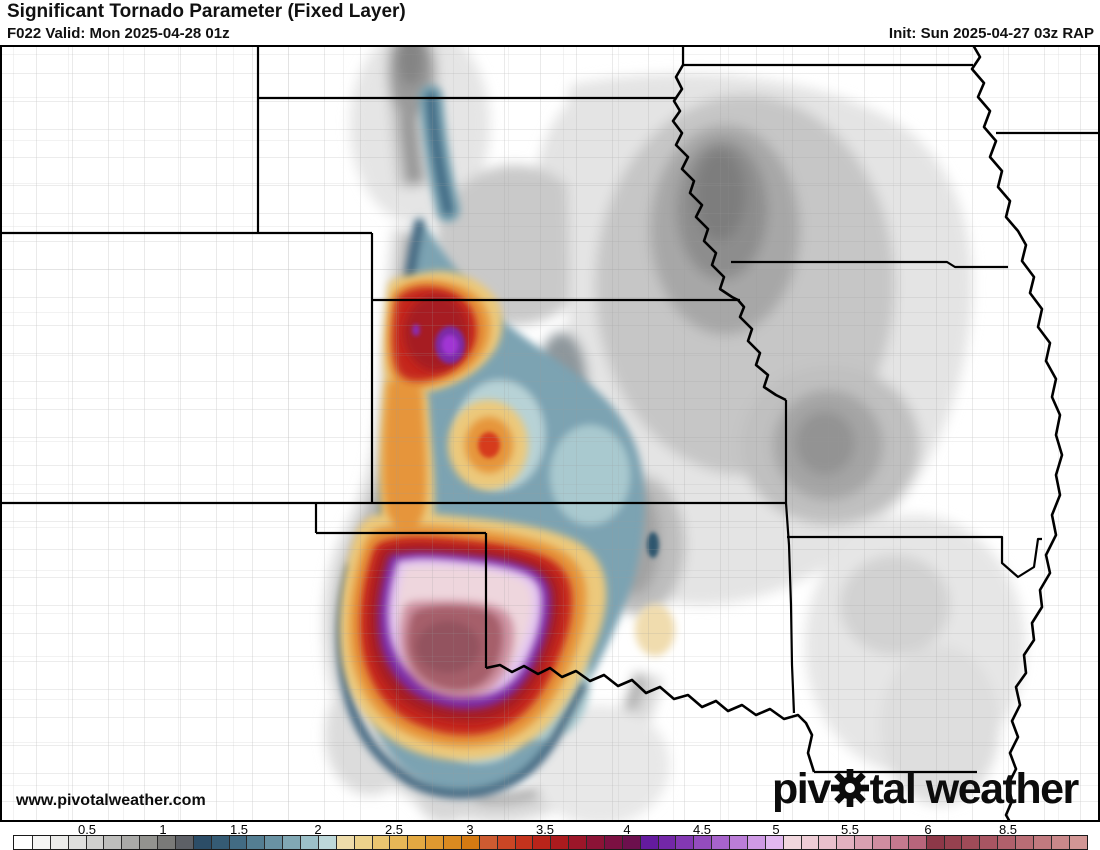 Image resolution: width=1100 pixels, height=850 pixels. What do you see at coordinates (801, 788) in the screenshot?
I see `logo-text-left: piv` at bounding box center [801, 788].